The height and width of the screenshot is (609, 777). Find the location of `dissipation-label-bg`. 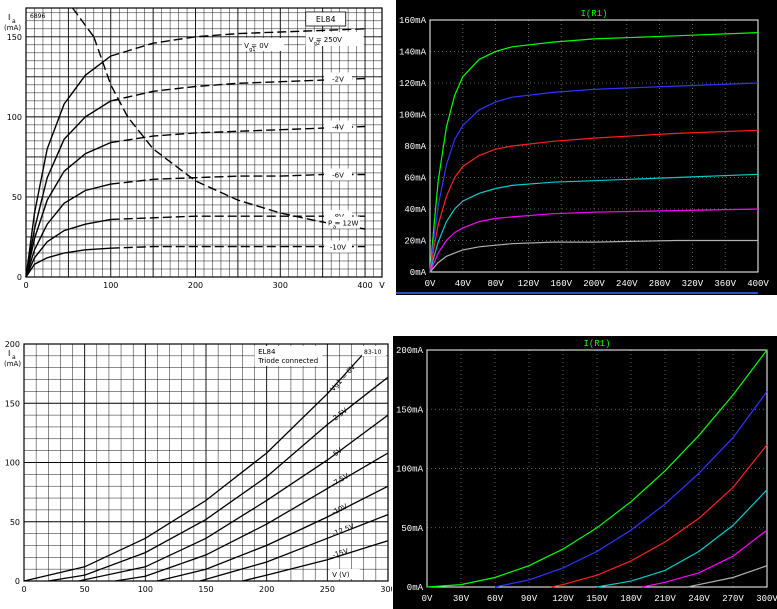

dissipation-label-bg is located at coordinates (343, 222).